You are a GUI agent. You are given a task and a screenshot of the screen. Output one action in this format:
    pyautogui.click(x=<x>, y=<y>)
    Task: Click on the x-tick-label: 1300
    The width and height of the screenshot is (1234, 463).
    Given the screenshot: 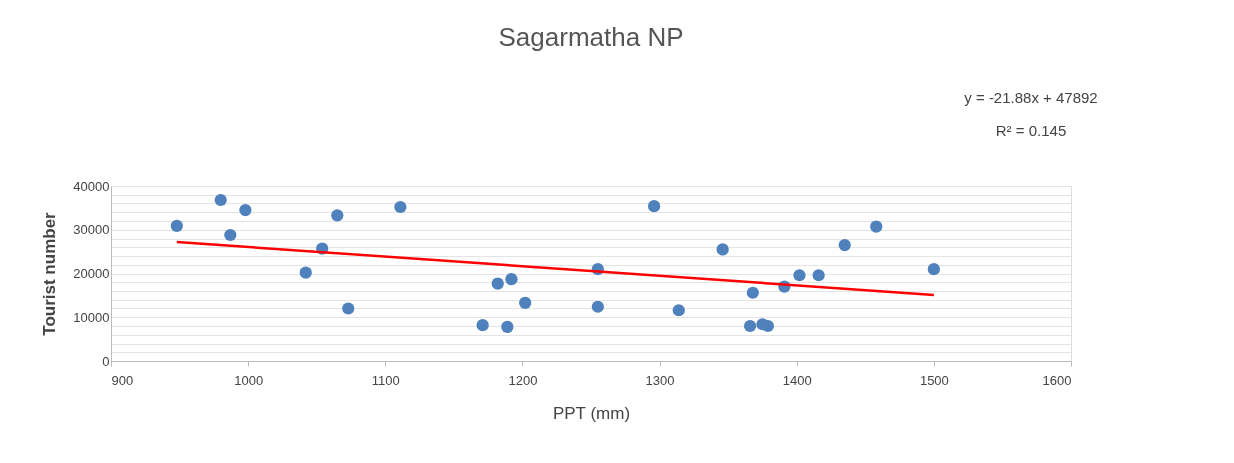 What is the action you would take?
    pyautogui.click(x=660, y=380)
    